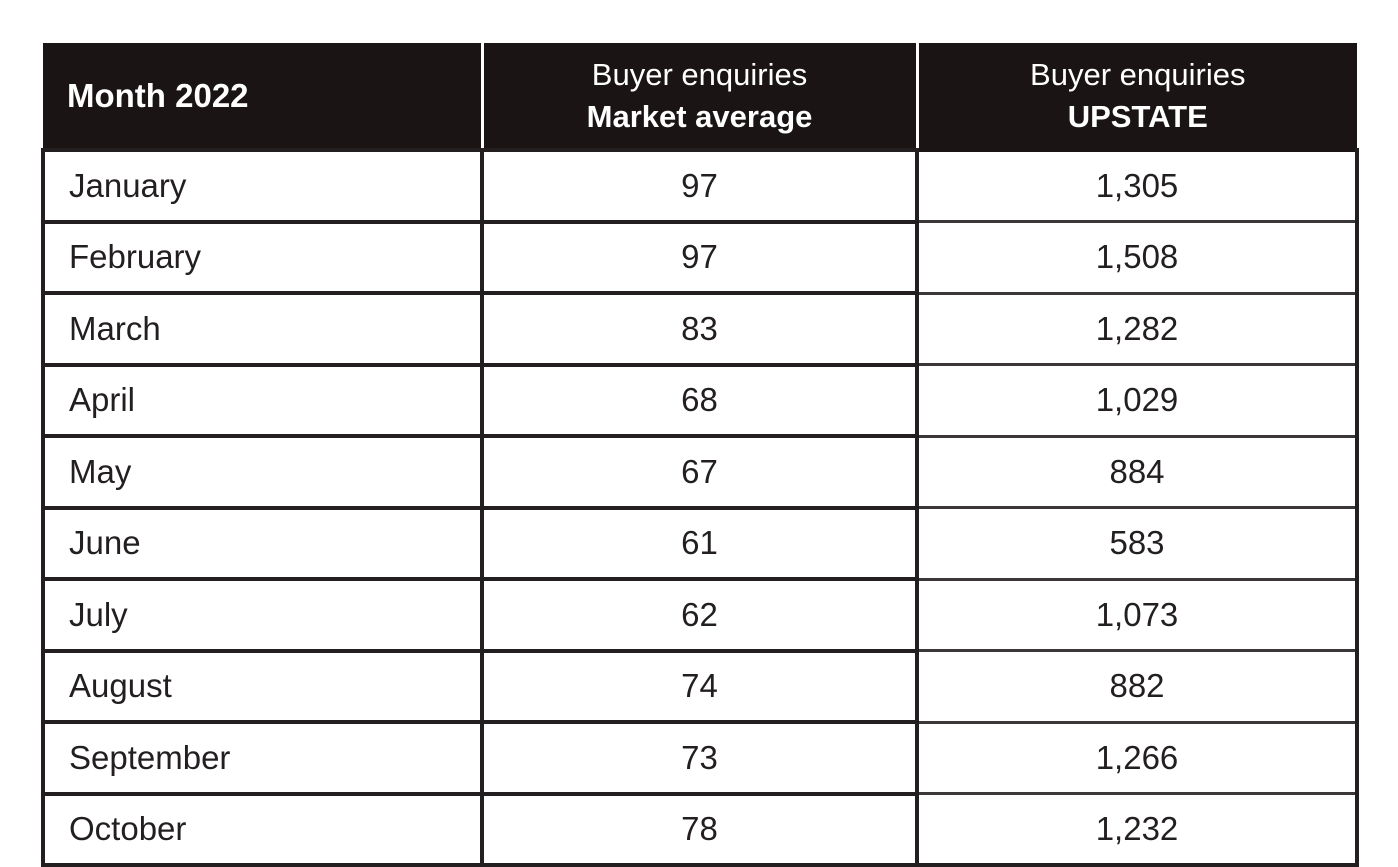 This screenshot has width=1398, height=867. Describe the element at coordinates (699, 116) in the screenshot. I see `header-market-average-label: Market average` at that location.